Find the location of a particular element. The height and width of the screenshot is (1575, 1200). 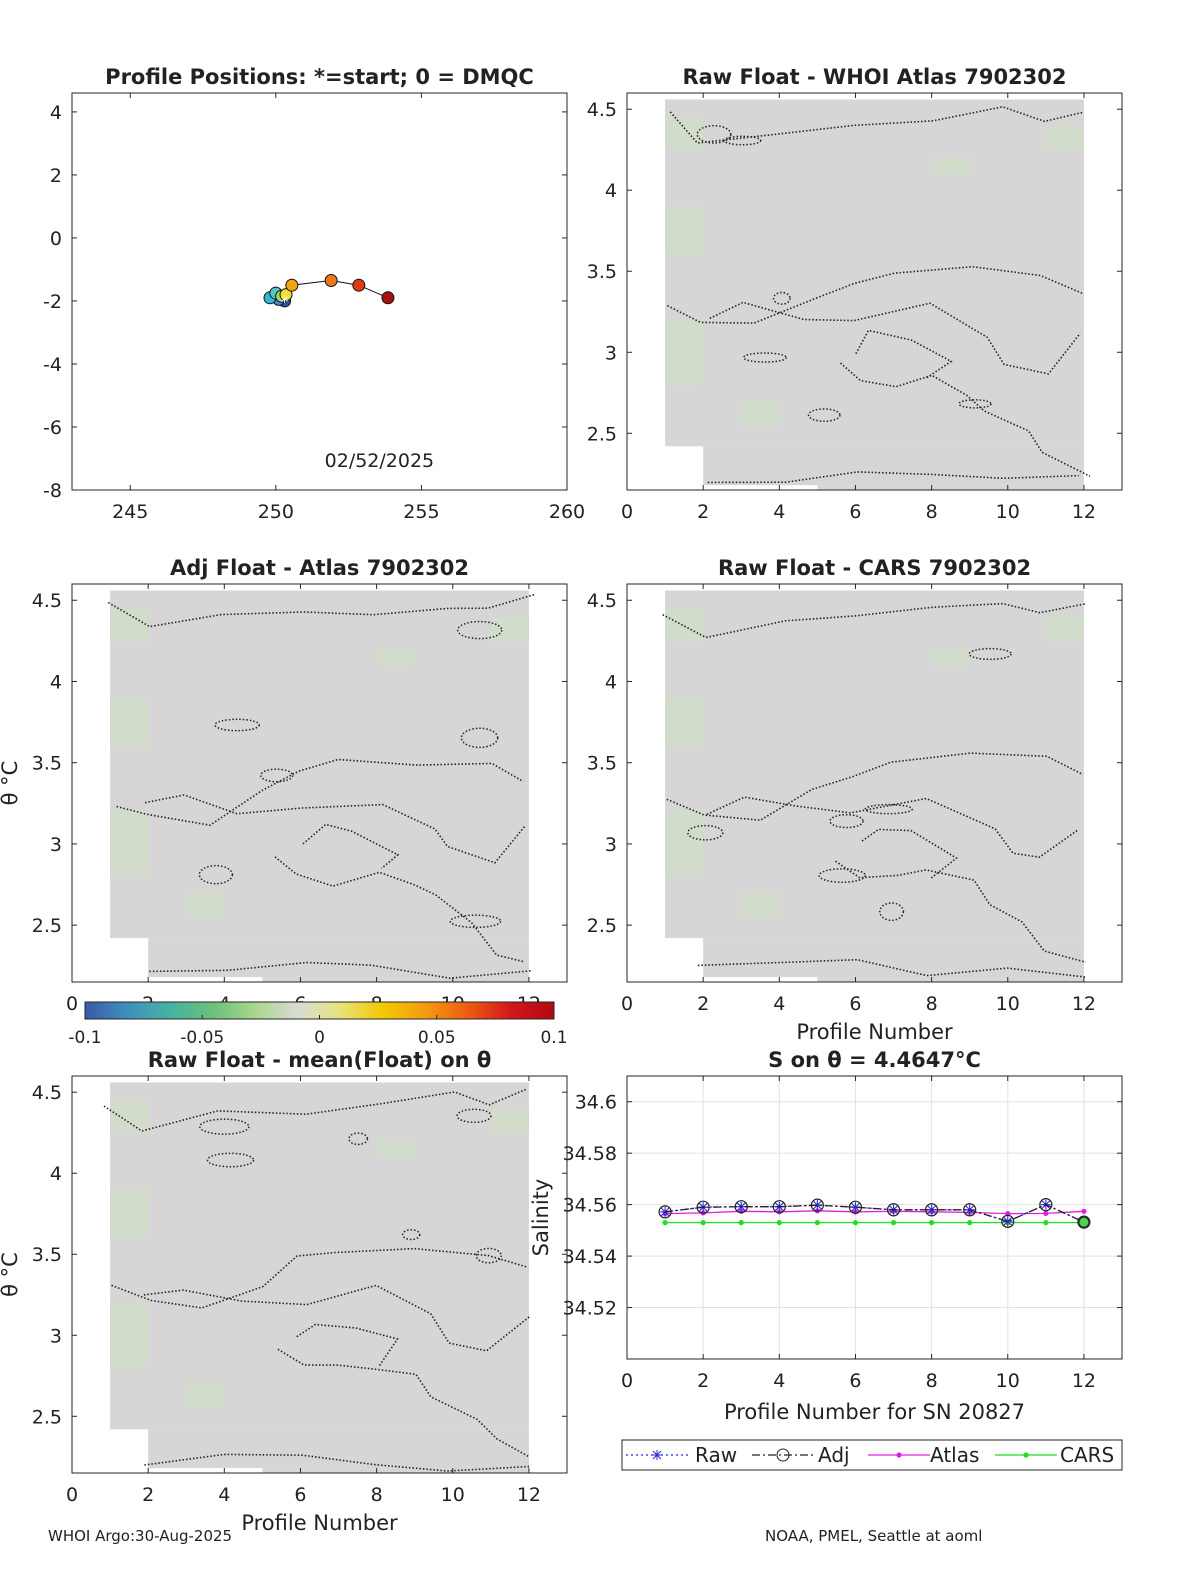

footer-right: NOAA, PMEL, Seattle at aoml is located at coordinates (874, 1536).